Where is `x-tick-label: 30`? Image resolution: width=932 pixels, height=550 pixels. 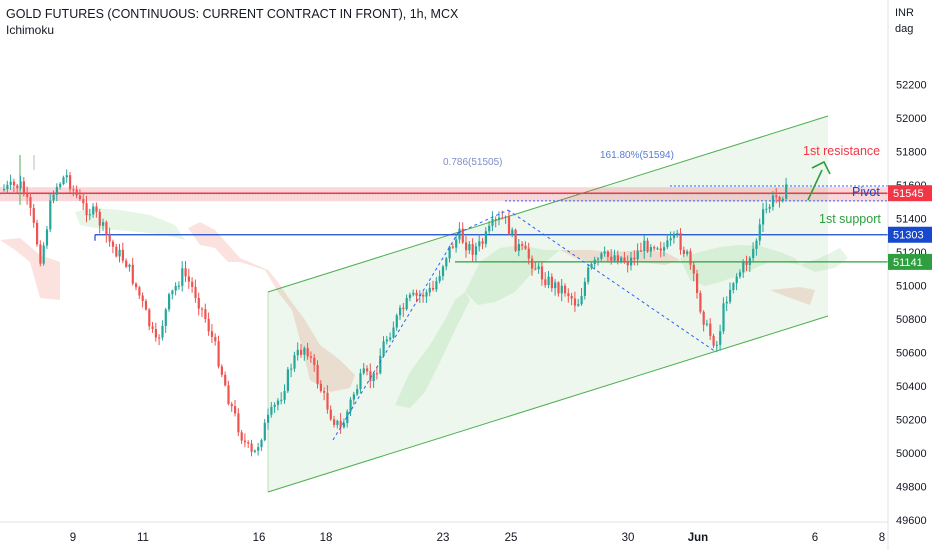 x-tick-label: 30 is located at coordinates (628, 538).